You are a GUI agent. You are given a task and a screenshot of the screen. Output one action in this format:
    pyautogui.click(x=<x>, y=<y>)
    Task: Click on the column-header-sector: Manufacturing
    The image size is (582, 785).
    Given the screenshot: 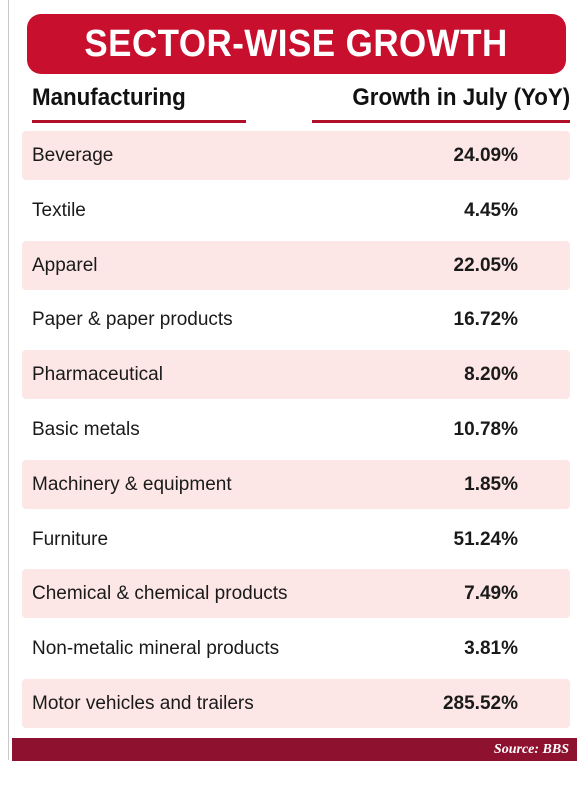 What is the action you would take?
    pyautogui.click(x=109, y=97)
    